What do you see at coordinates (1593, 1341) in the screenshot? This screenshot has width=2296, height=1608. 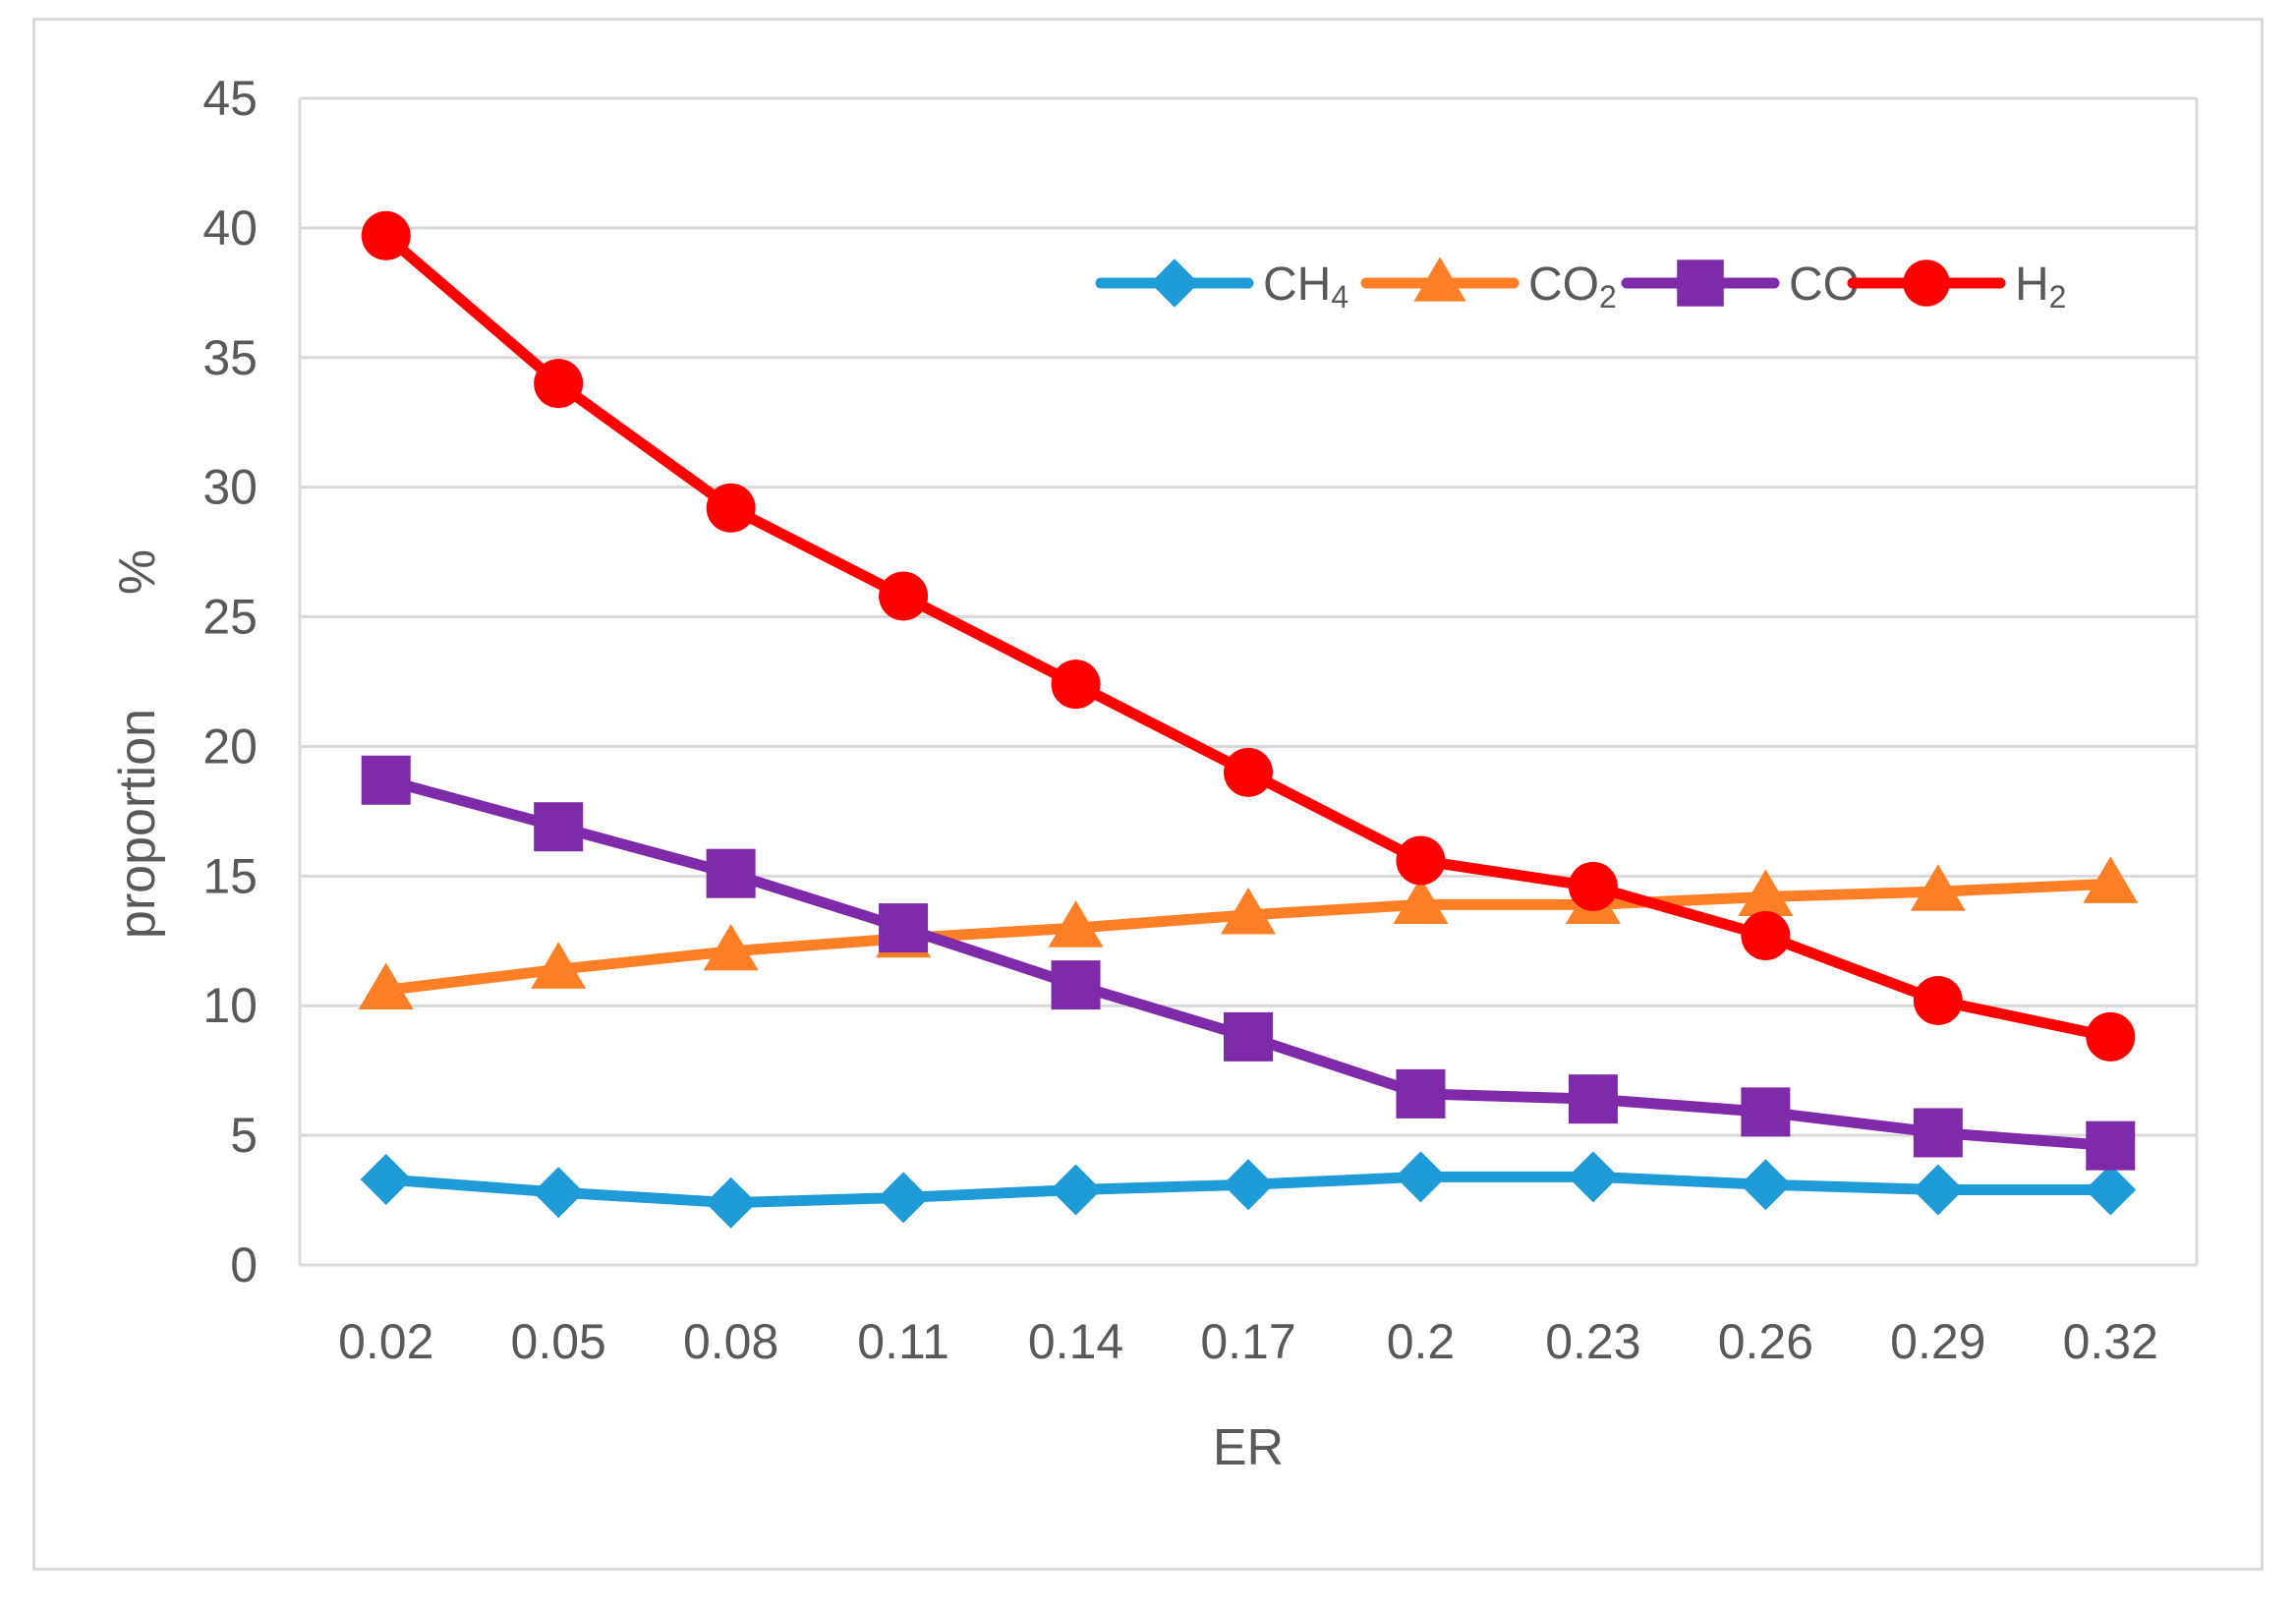 I see `x-tick-label: 0.23` at bounding box center [1593, 1341].